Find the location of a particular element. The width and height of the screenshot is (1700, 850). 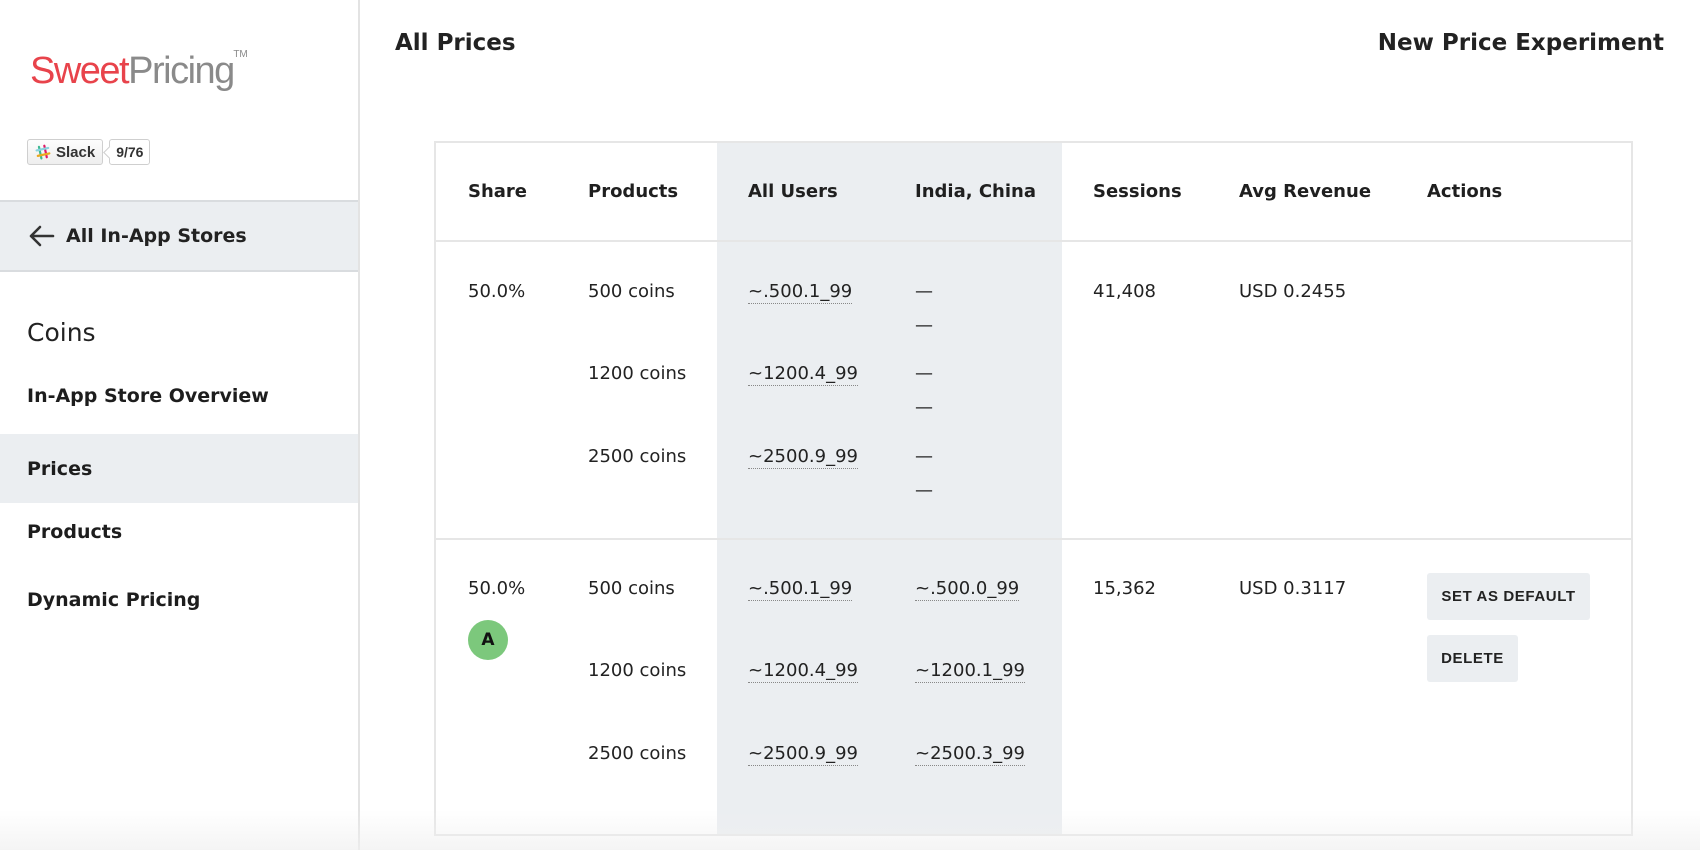

column-header-india-china: India, China is located at coordinates (975, 191).